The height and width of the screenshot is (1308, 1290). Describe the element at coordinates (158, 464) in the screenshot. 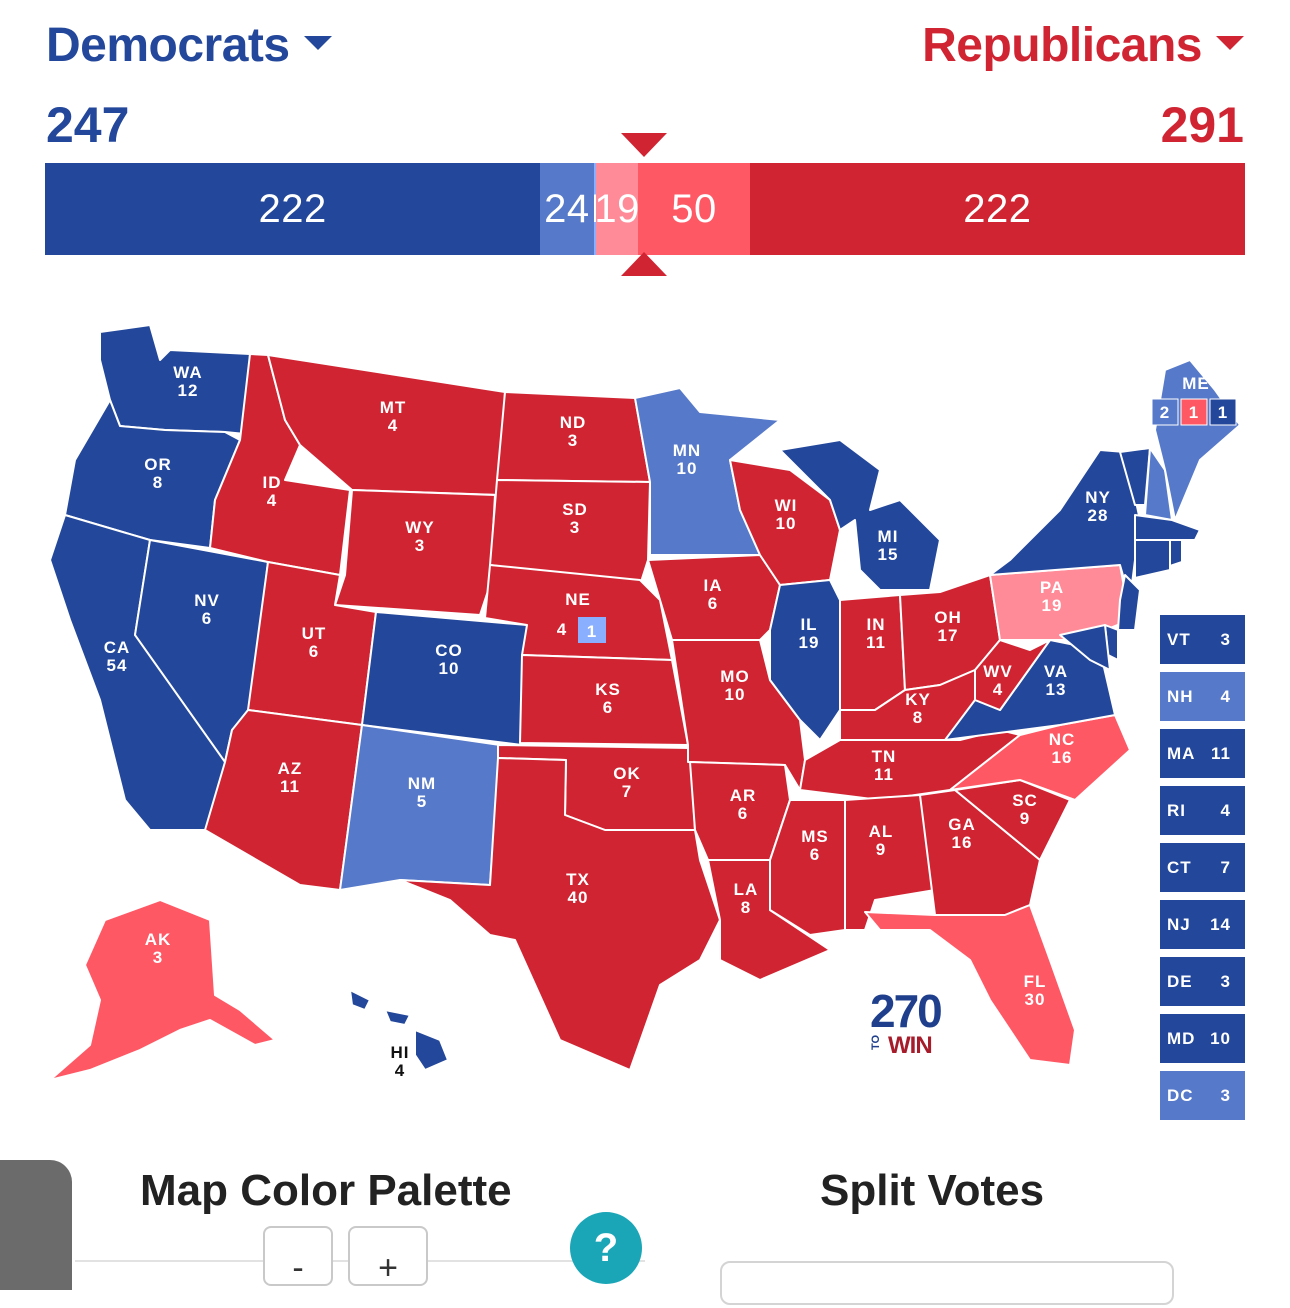

I see `state-abbr-label: OR` at that location.